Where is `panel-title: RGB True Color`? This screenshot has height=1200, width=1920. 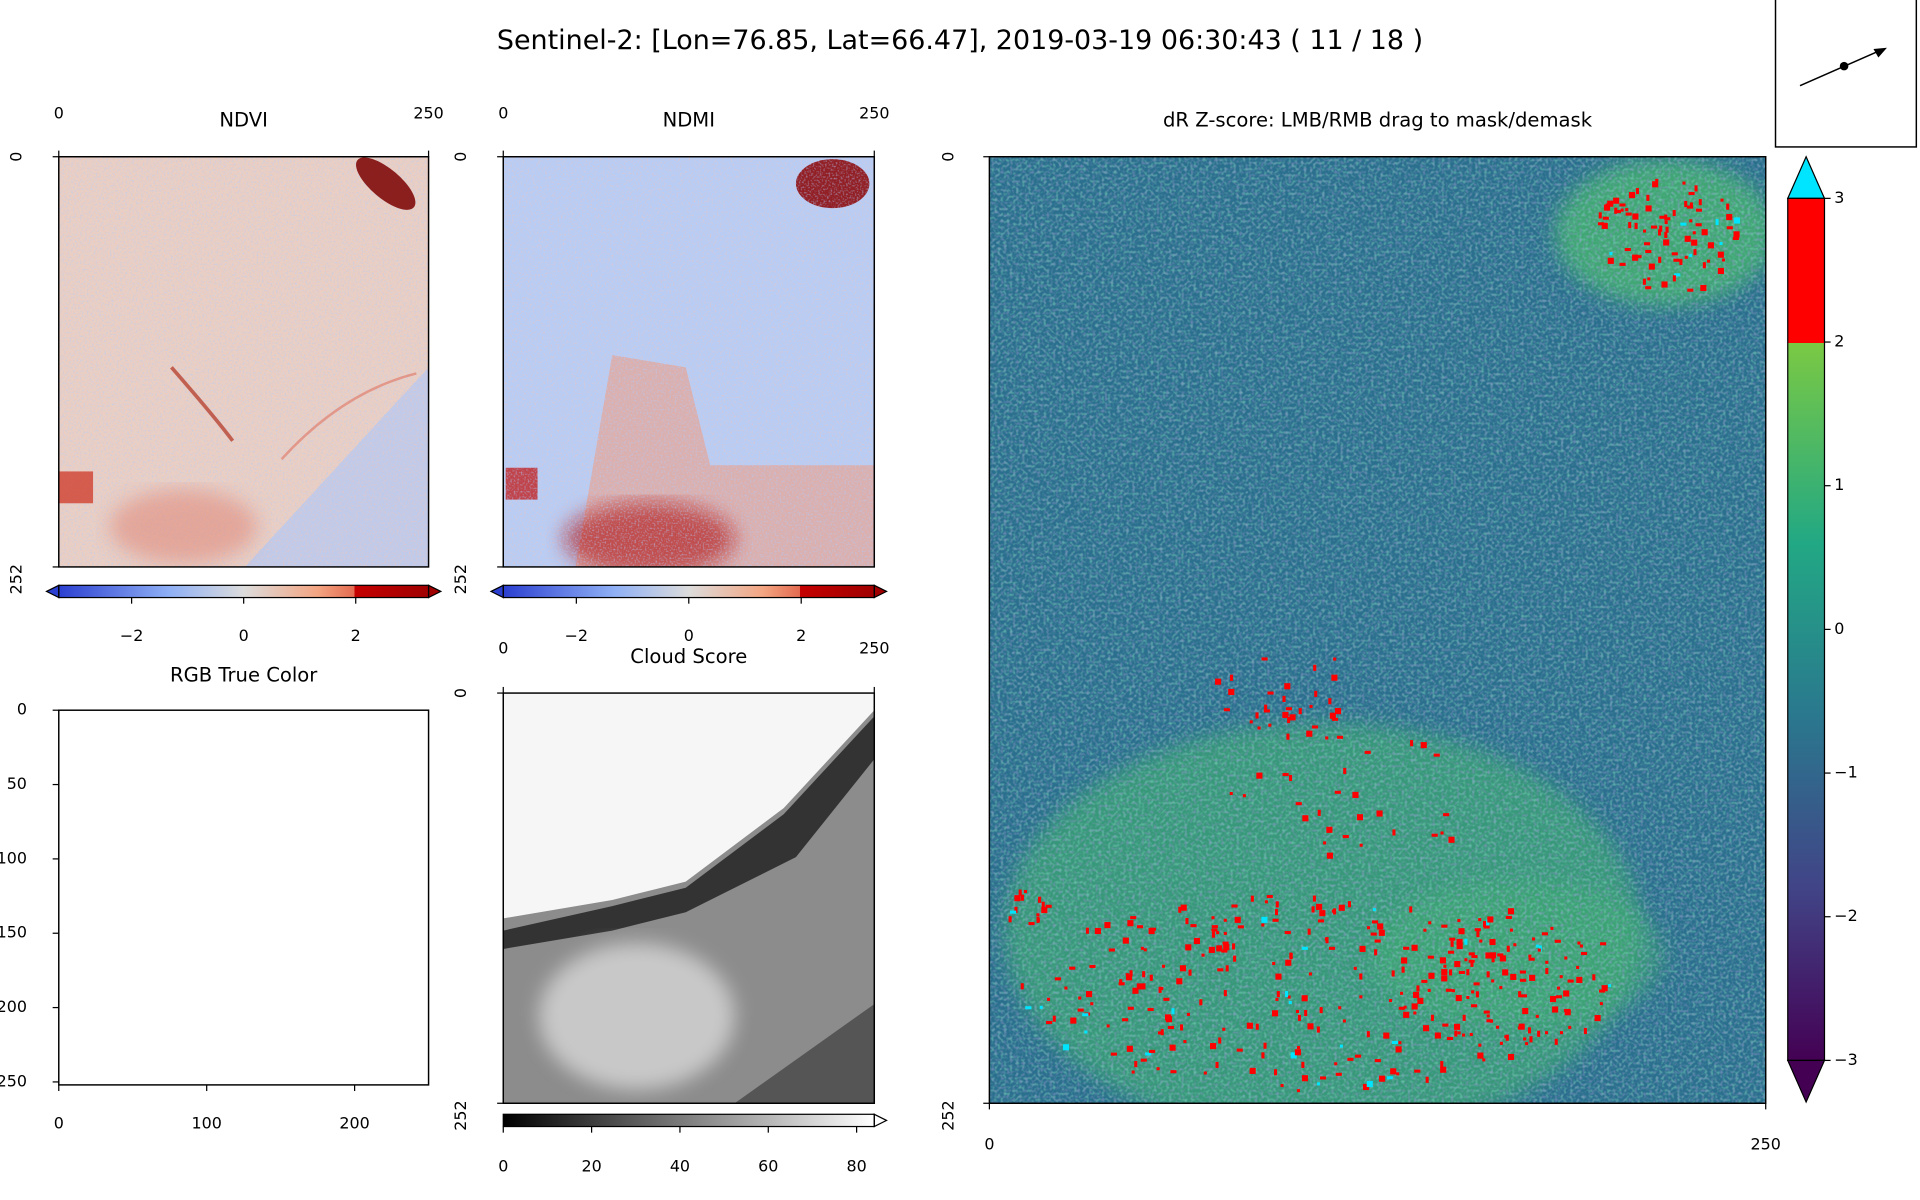
panel-title: RGB True Color is located at coordinates (244, 674).